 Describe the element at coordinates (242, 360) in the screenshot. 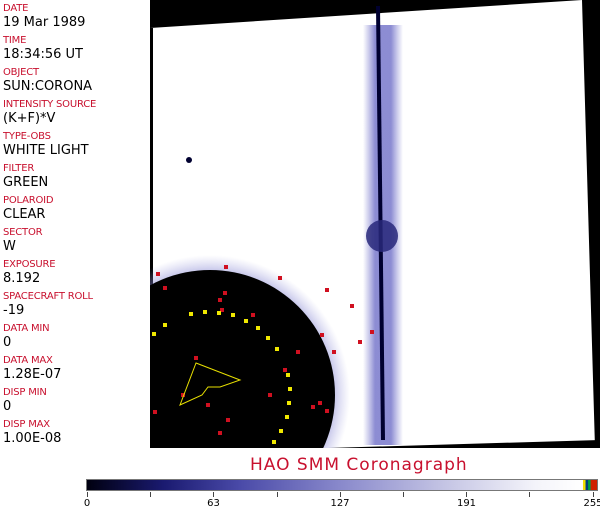

I see `occulting-disk` at that location.